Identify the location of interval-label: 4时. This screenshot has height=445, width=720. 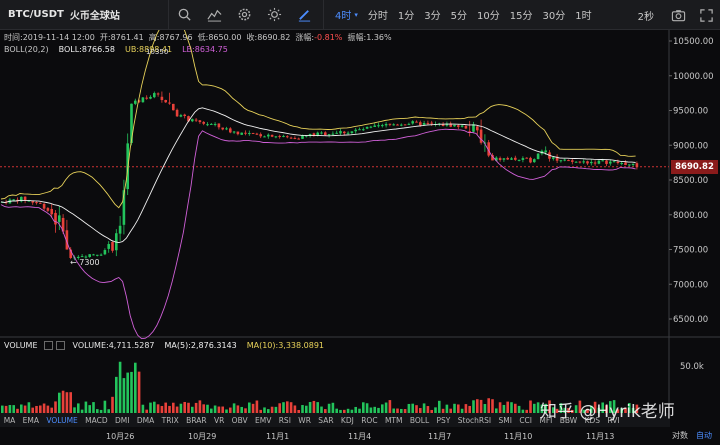
(343, 16).